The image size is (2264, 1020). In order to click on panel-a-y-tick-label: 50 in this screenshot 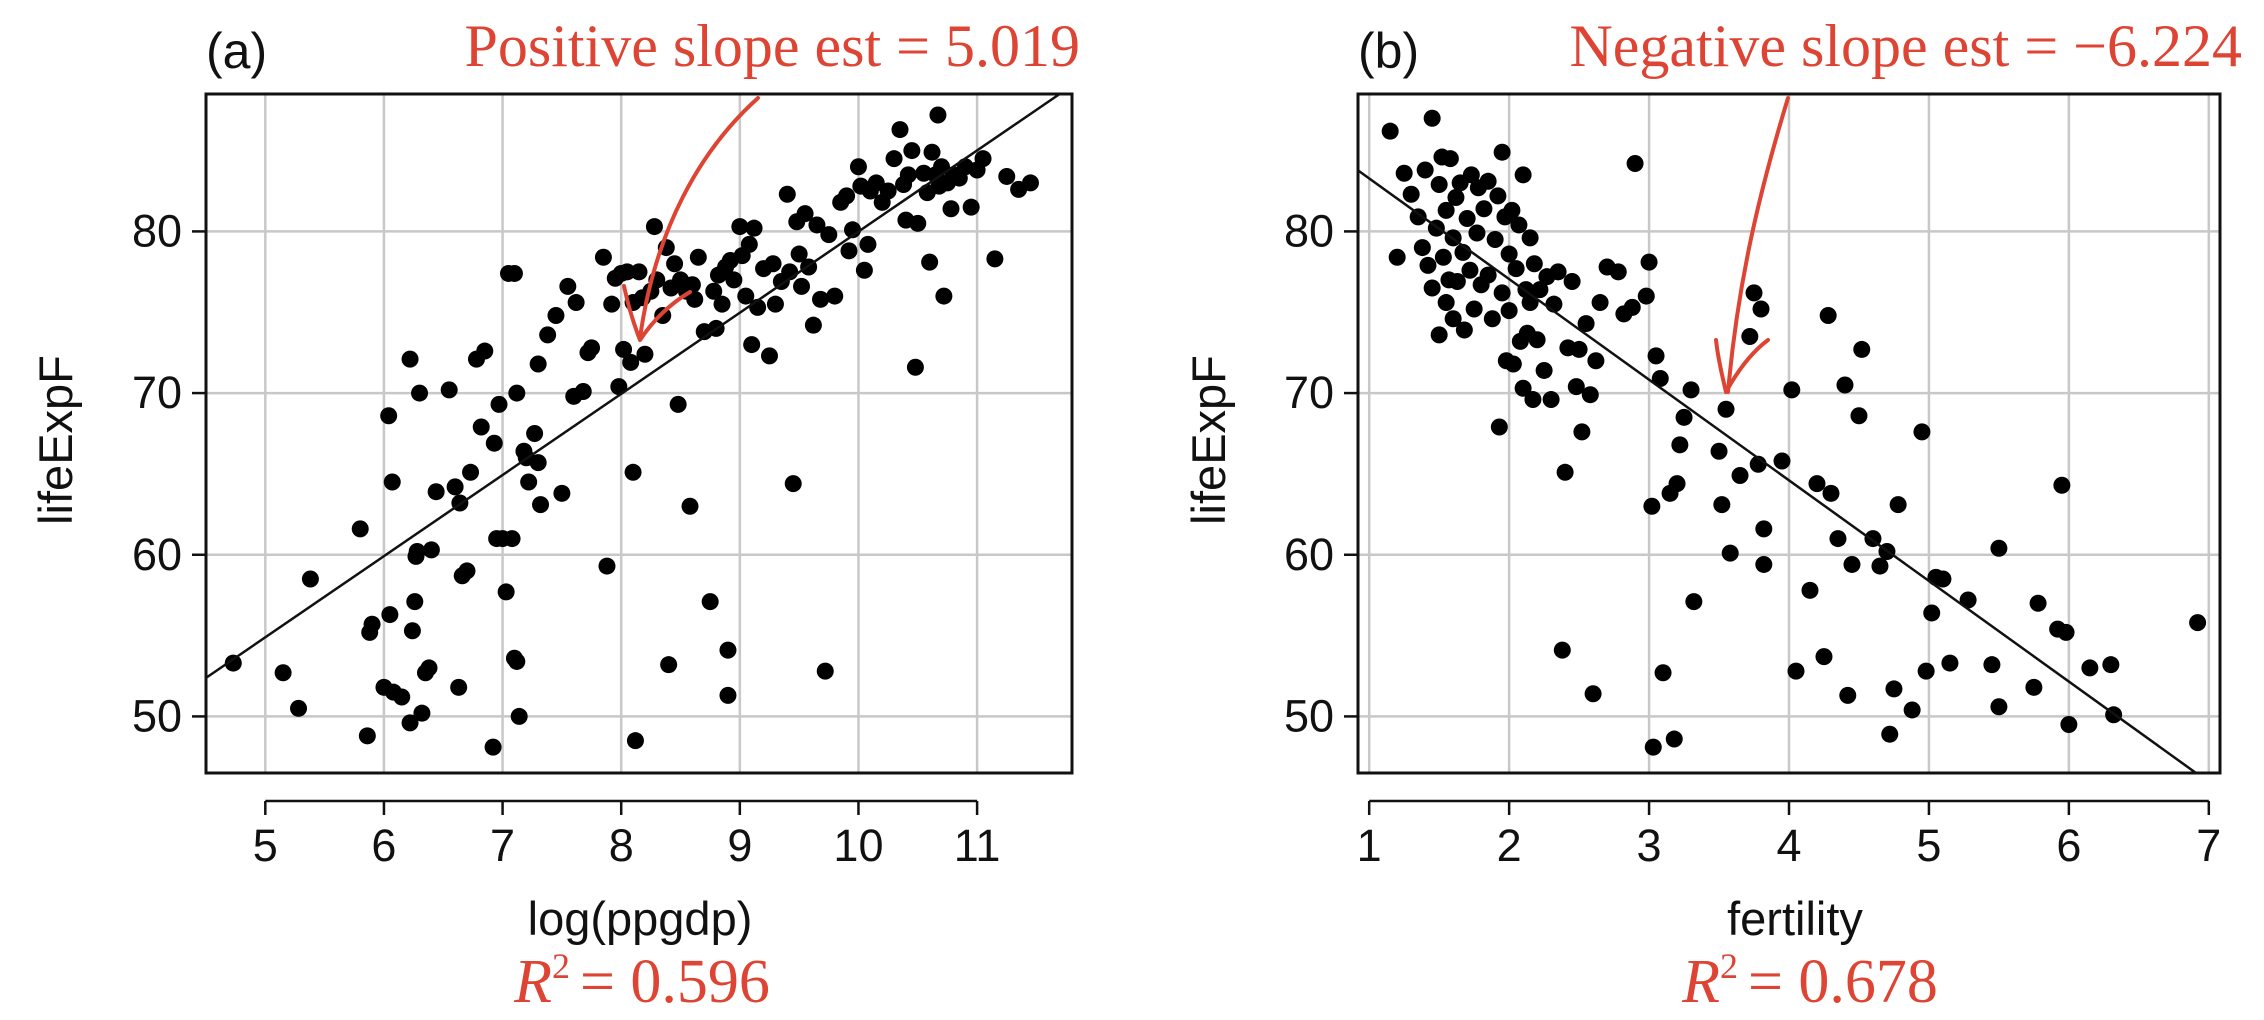, I will do `click(157, 715)`.